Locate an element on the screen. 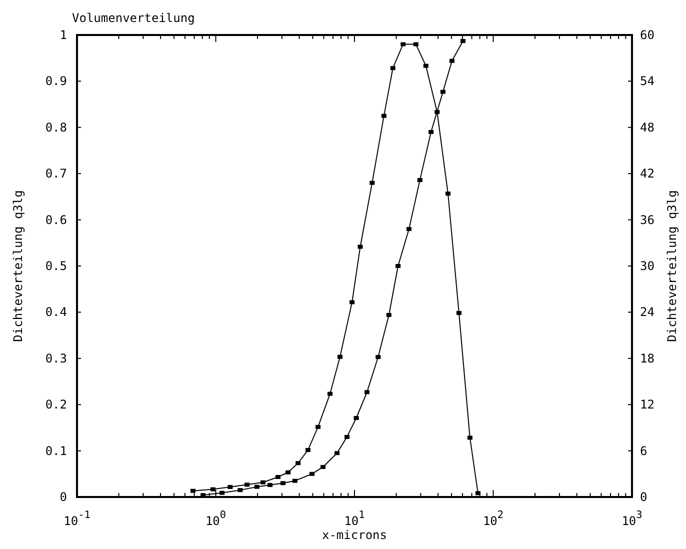  x-axis-title: x-microns is located at coordinates (355, 535).